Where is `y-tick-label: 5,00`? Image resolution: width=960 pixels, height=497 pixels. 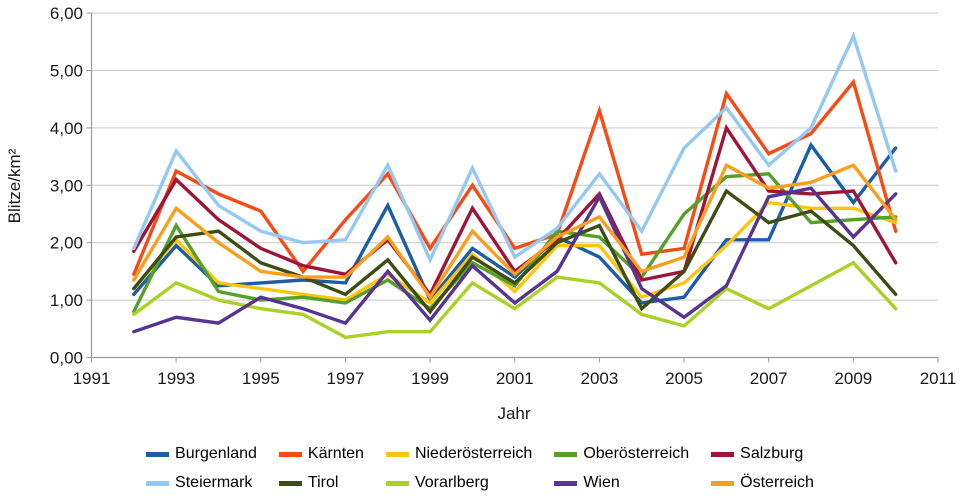
y-tick-label: 5,00 is located at coordinates (66, 71).